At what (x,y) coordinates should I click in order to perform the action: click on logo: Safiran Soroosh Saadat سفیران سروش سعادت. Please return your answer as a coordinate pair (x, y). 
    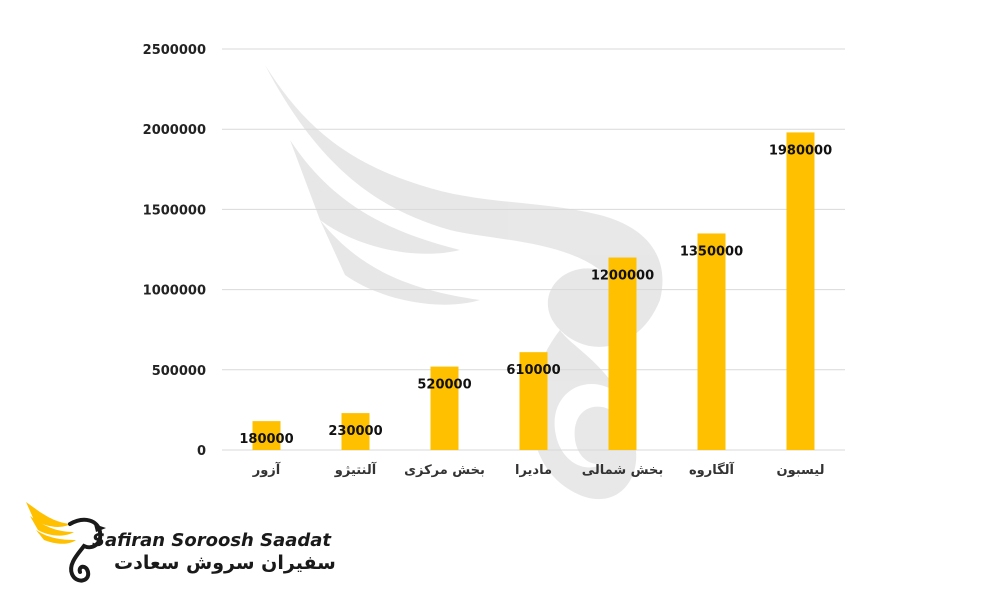
    Looking at the image, I should click on (179, 540).